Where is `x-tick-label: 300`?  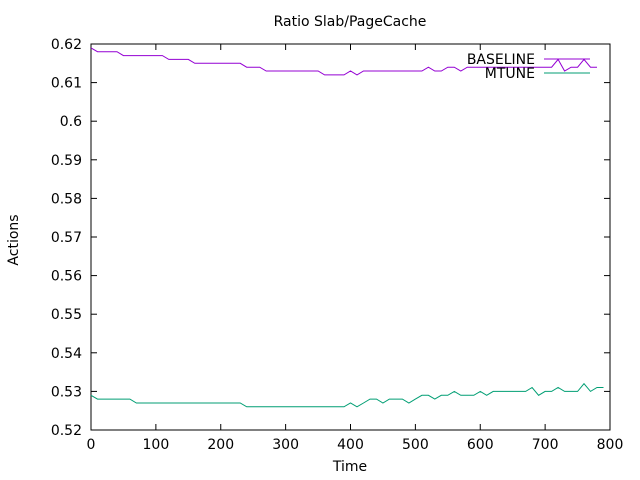
x-tick-label: 300 is located at coordinates (285, 445).